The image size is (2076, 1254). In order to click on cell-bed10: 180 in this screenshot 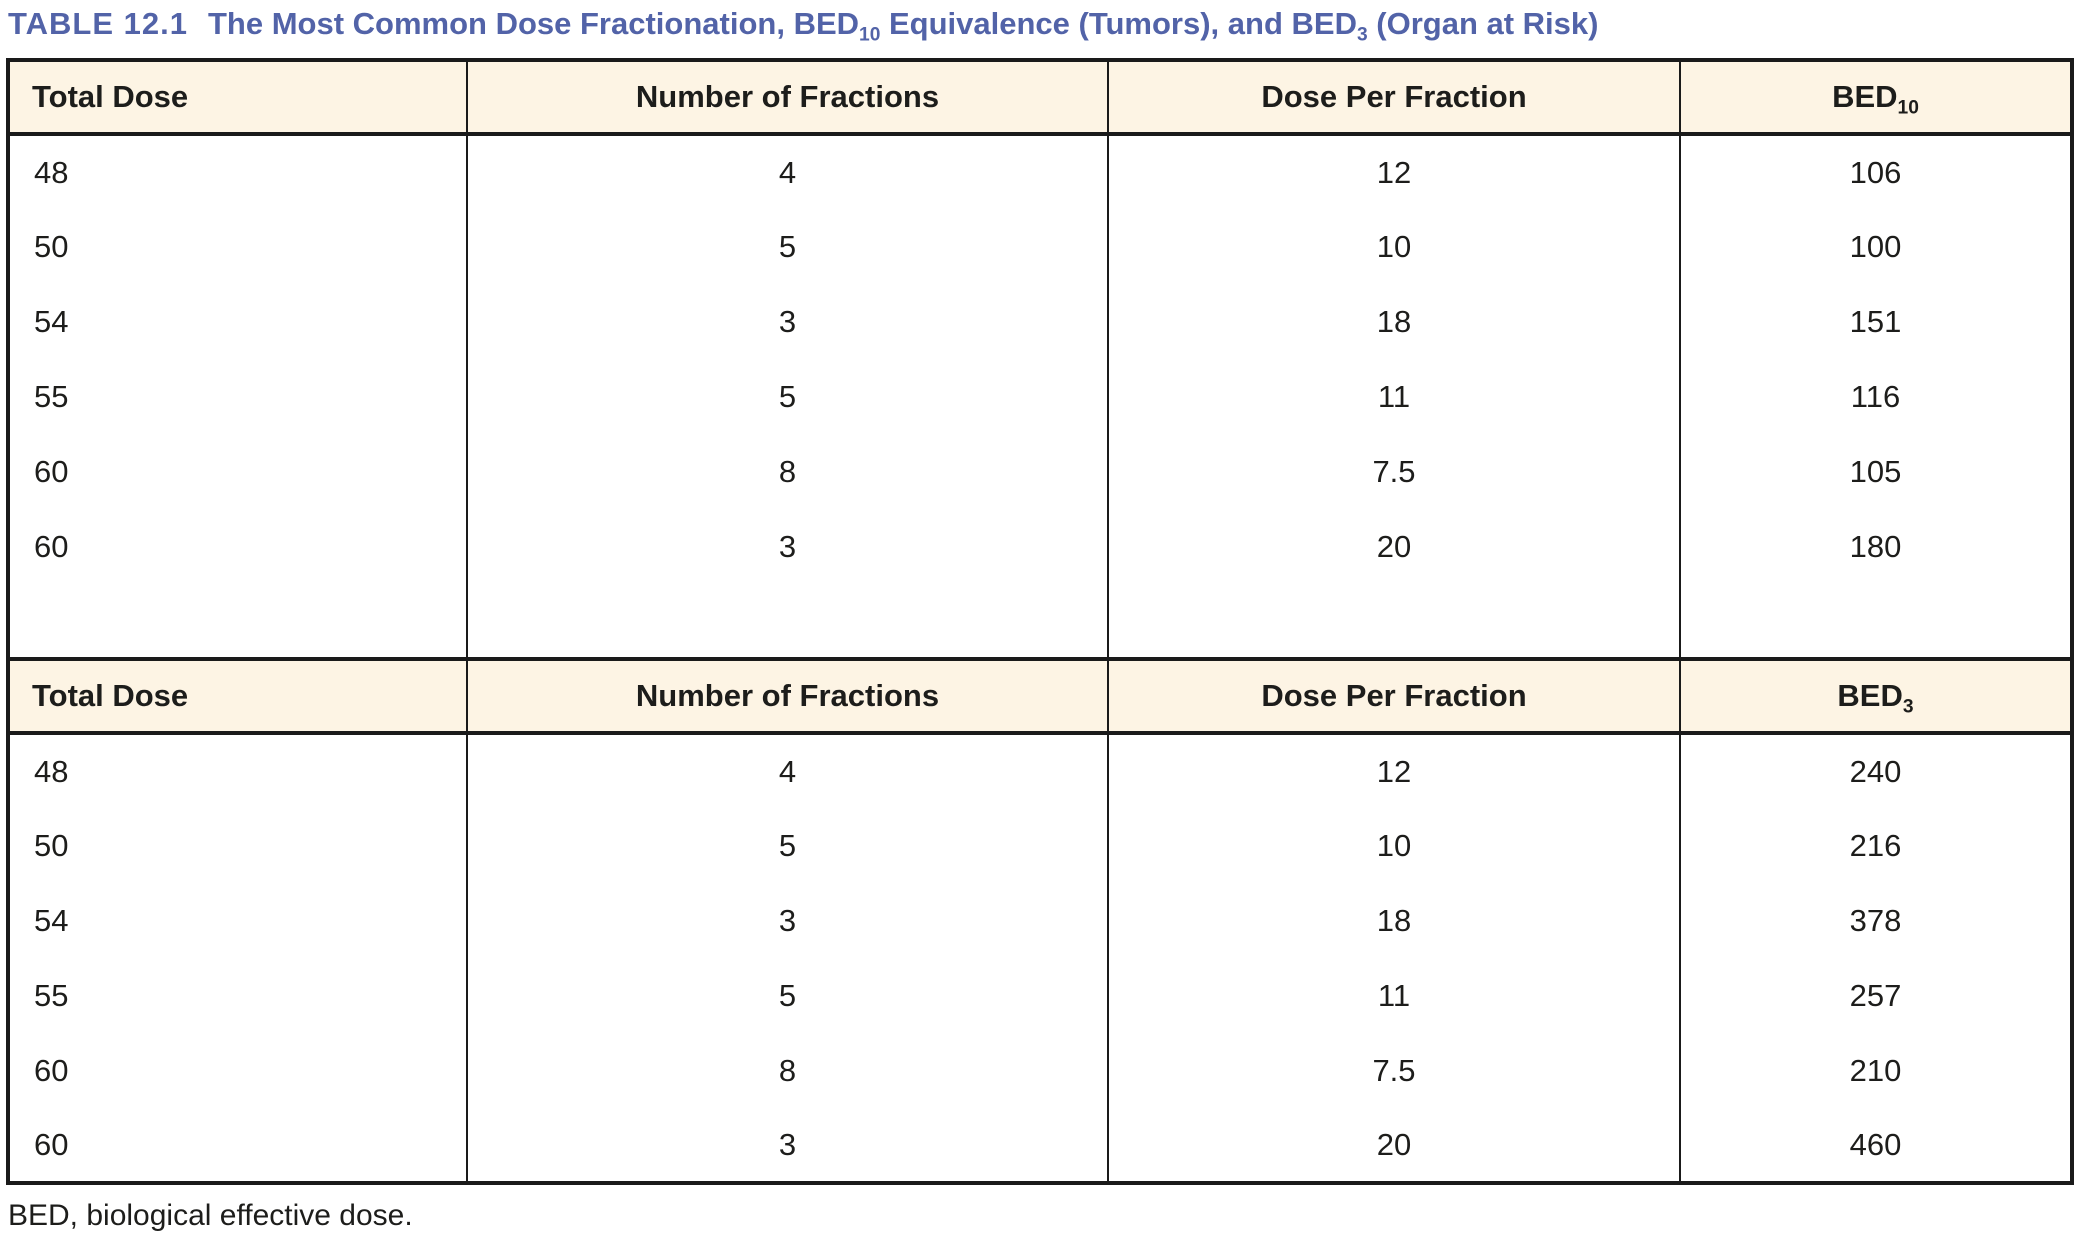, I will do `click(1875, 546)`.